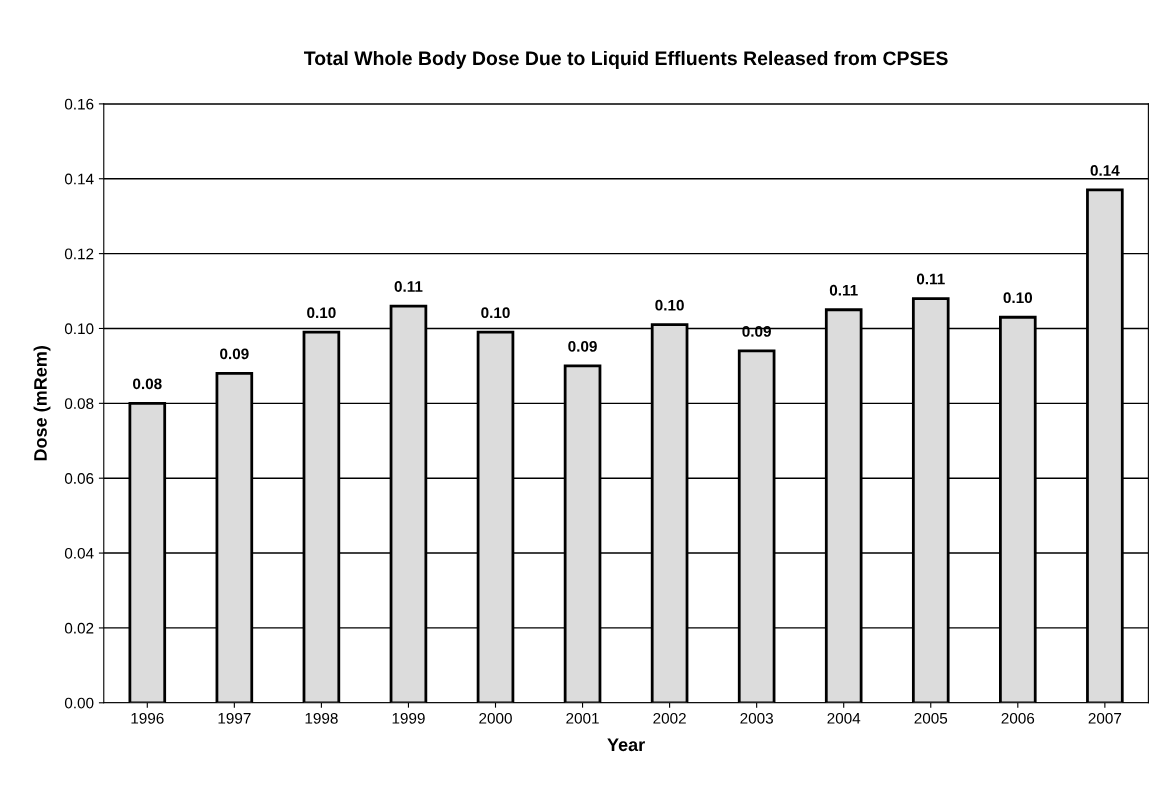  Describe the element at coordinates (626, 60) in the screenshot. I see `chart-title: Total Whole Body Dose Due to Liquid Effluents Released from CPSES` at that location.